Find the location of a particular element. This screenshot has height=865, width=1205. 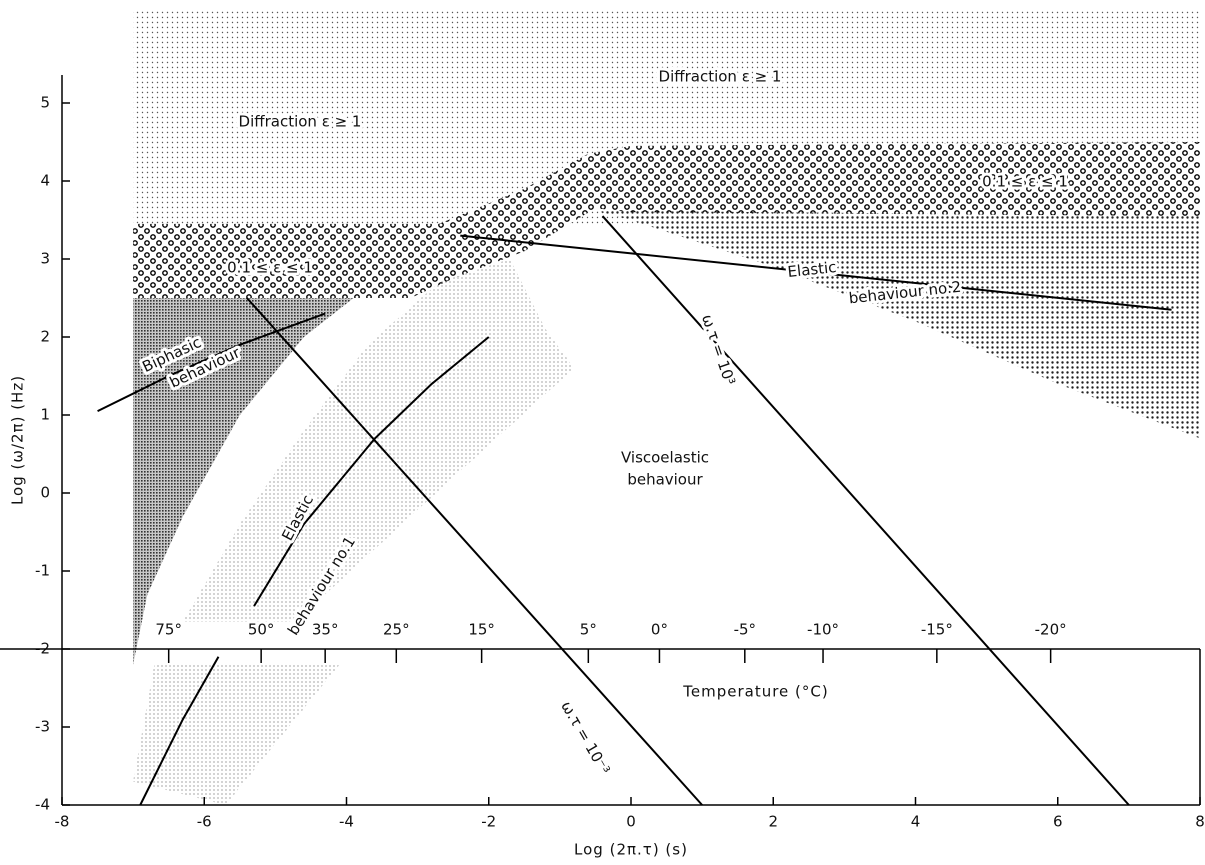

x-tick-label: 4 is located at coordinates (916, 822).